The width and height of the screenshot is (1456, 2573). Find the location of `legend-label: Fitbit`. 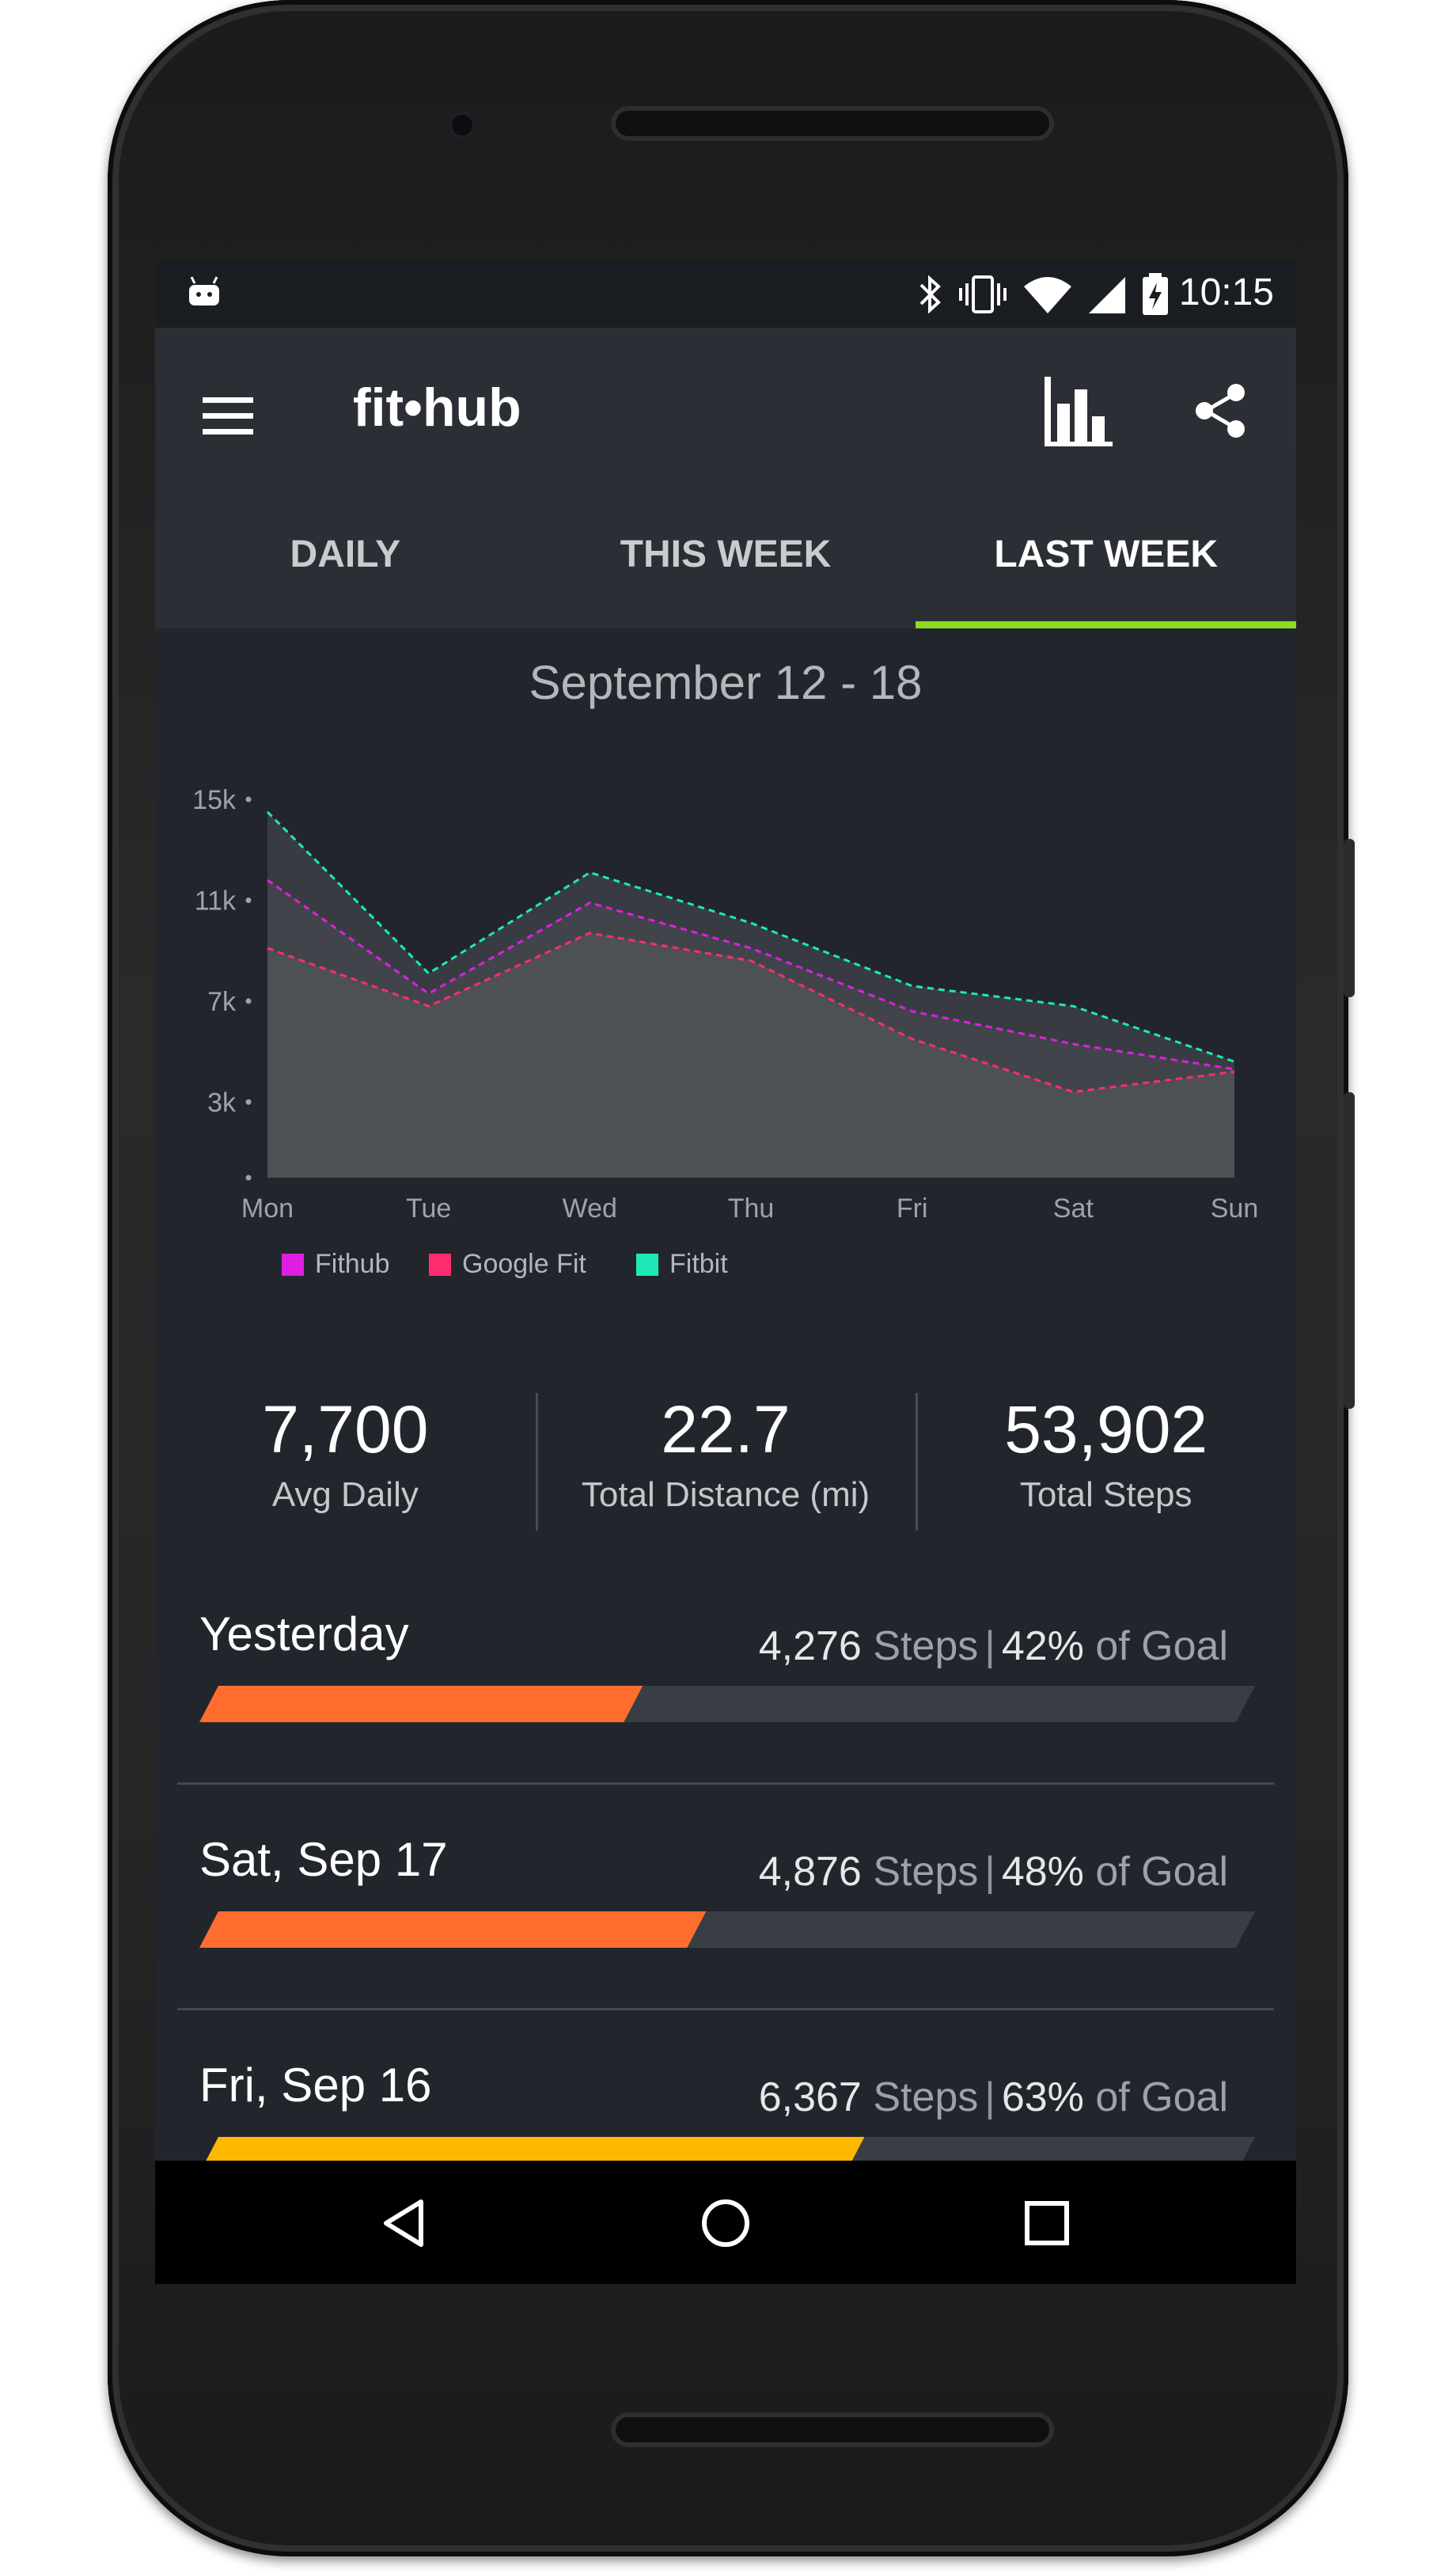

legend-label: Fitbit is located at coordinates (698, 1264).